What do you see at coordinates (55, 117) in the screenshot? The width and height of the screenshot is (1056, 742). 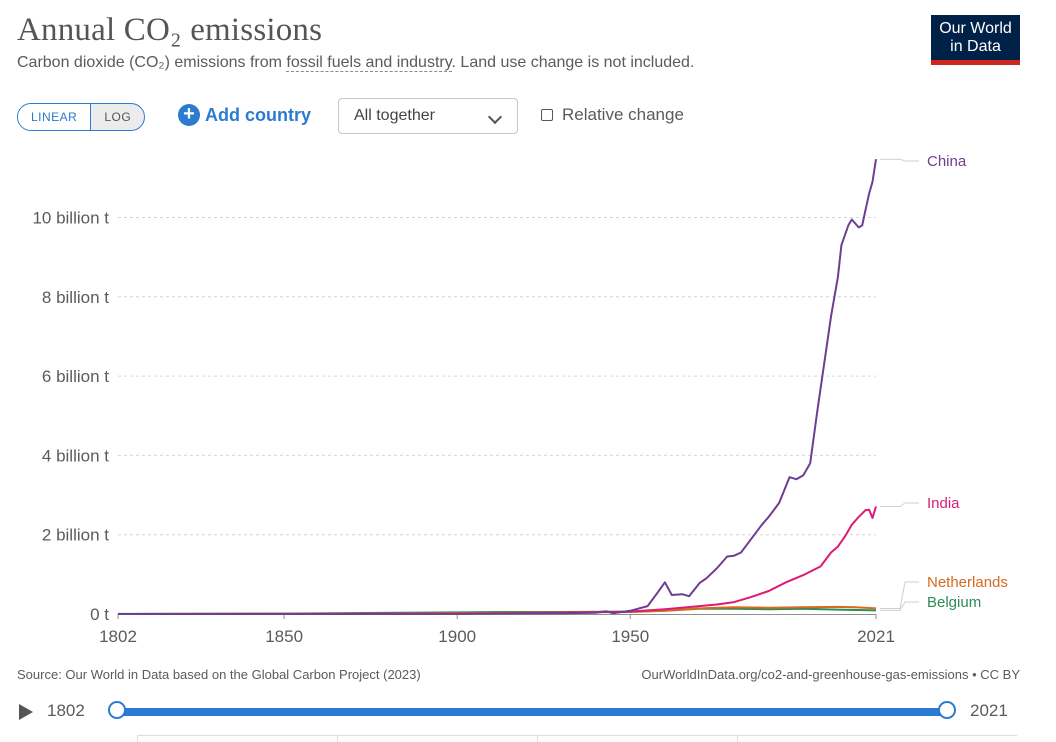 I see `linear-scale-button: LINEAR` at bounding box center [55, 117].